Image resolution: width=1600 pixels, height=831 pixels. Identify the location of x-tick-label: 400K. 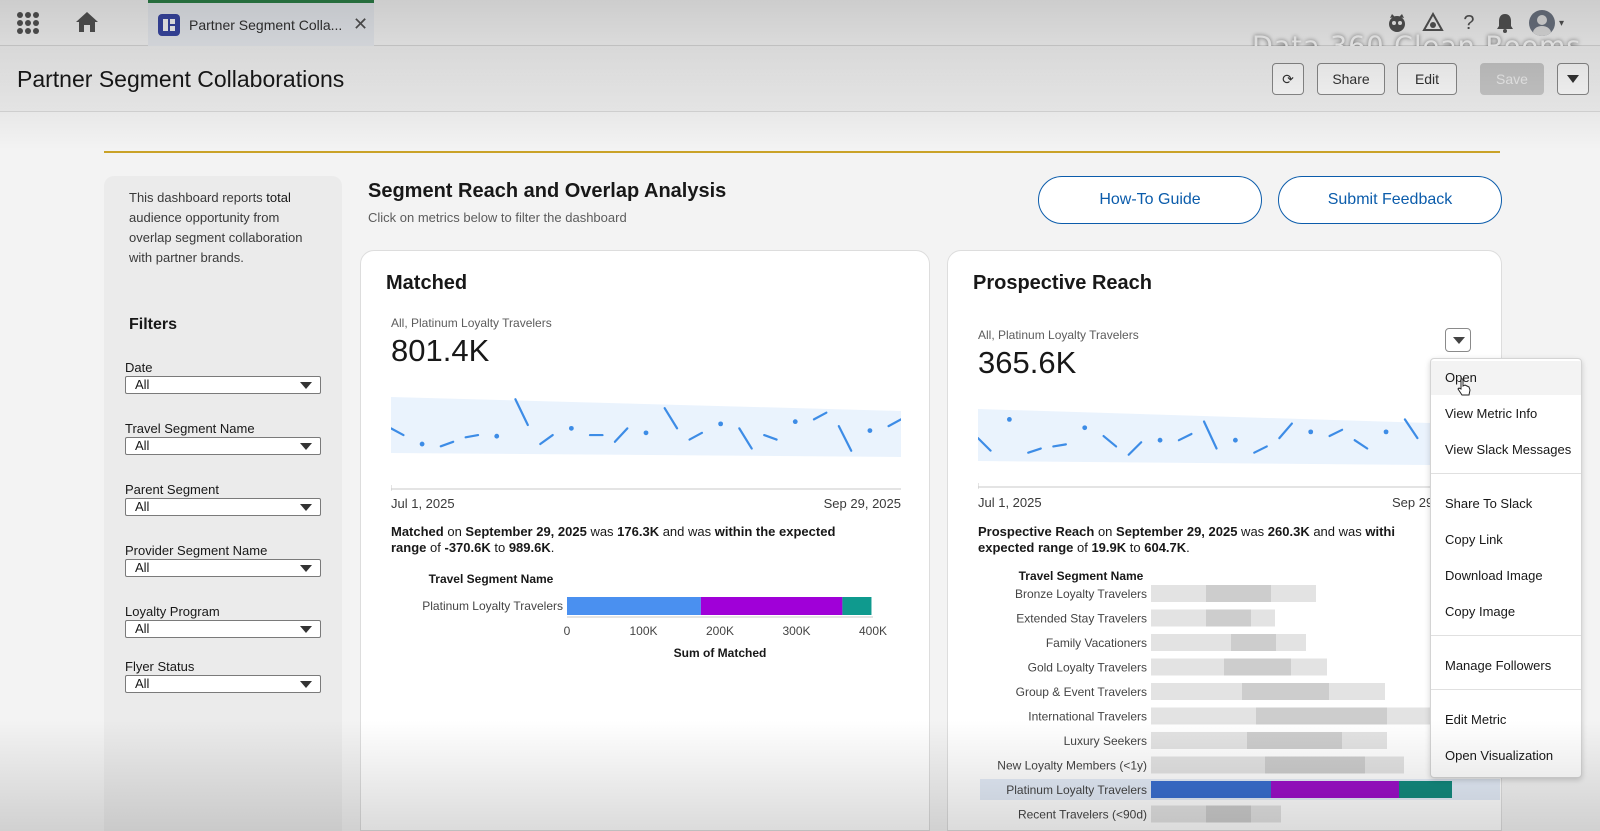
(873, 631).